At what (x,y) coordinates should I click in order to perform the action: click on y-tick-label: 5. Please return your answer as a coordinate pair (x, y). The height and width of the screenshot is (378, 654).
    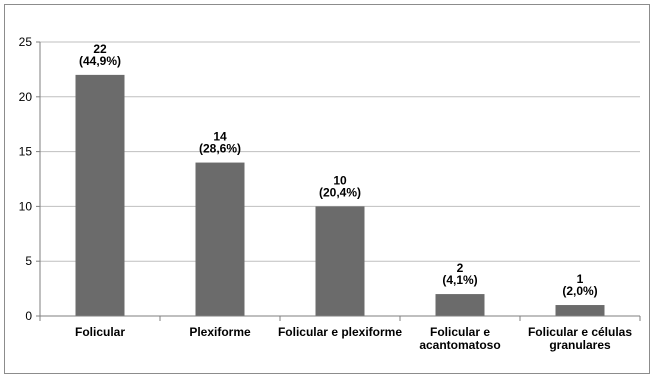
    Looking at the image, I should click on (28, 261).